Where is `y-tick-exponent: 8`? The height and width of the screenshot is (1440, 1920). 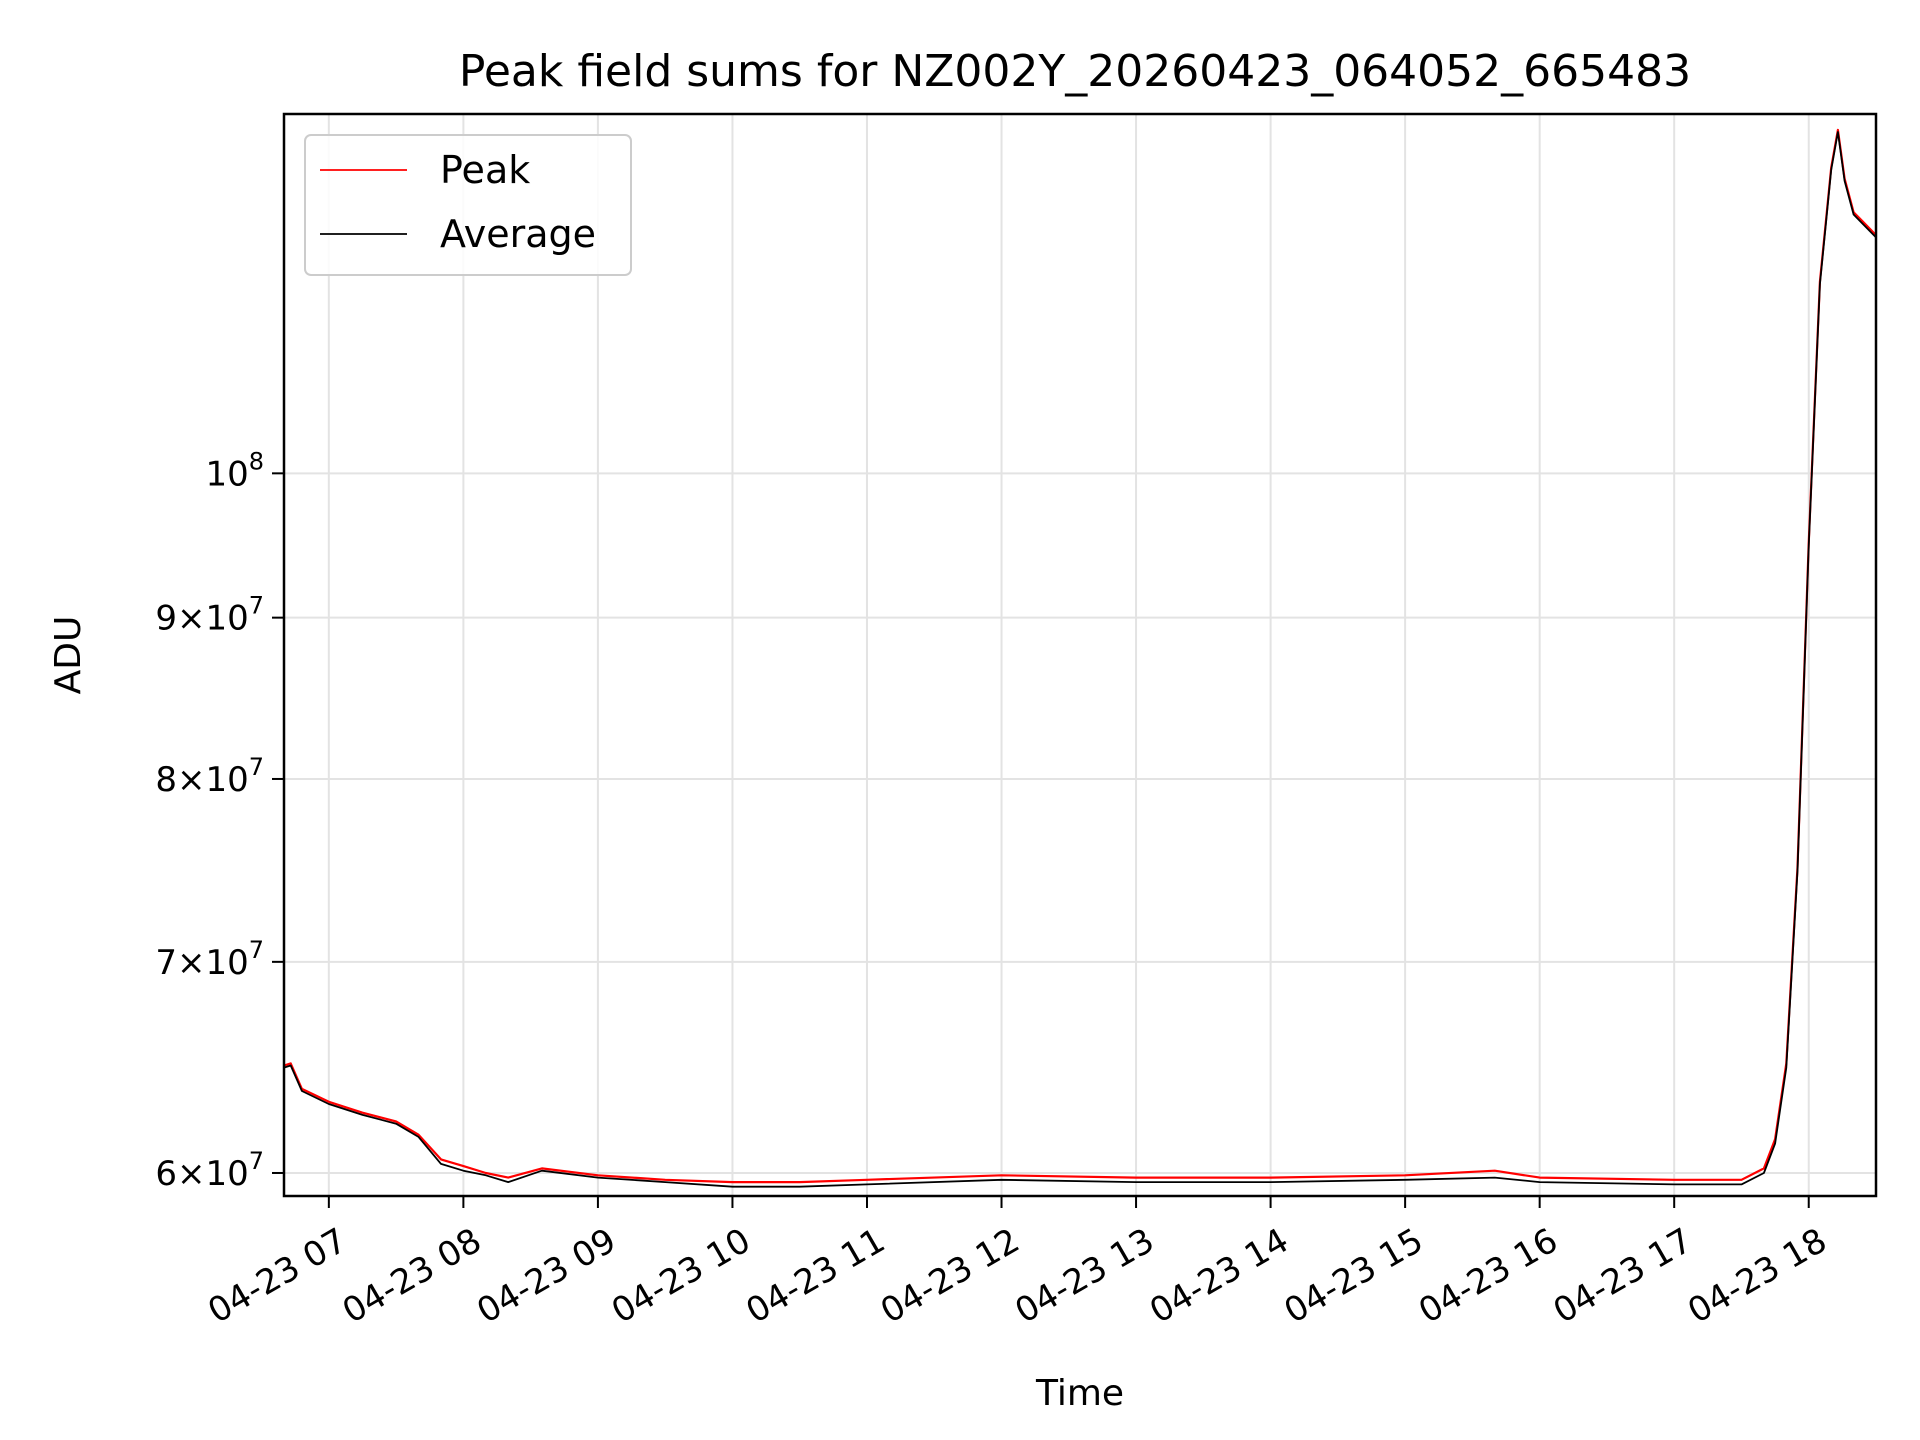
y-tick-exponent: 8 is located at coordinates (256, 461).